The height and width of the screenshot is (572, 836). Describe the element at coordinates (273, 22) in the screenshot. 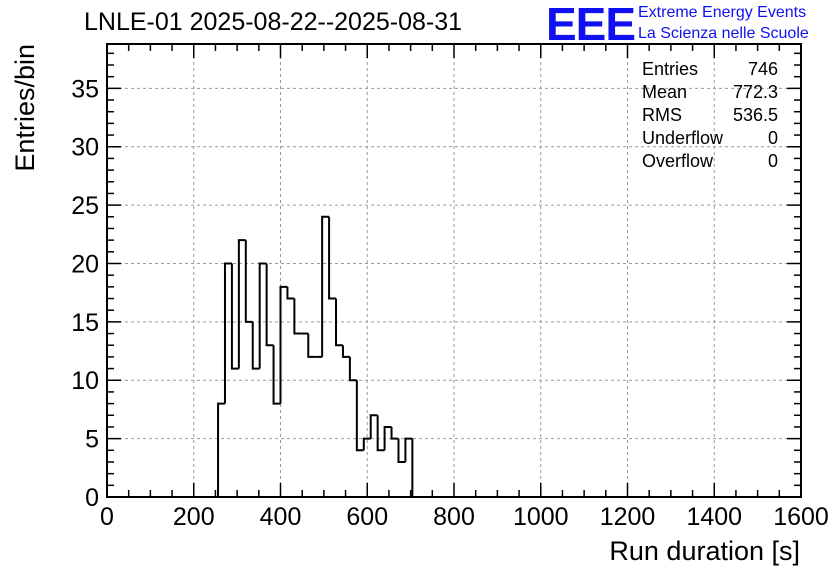

I see `chart-title: LNLE-01 2025-08-22--2025-08-31` at that location.